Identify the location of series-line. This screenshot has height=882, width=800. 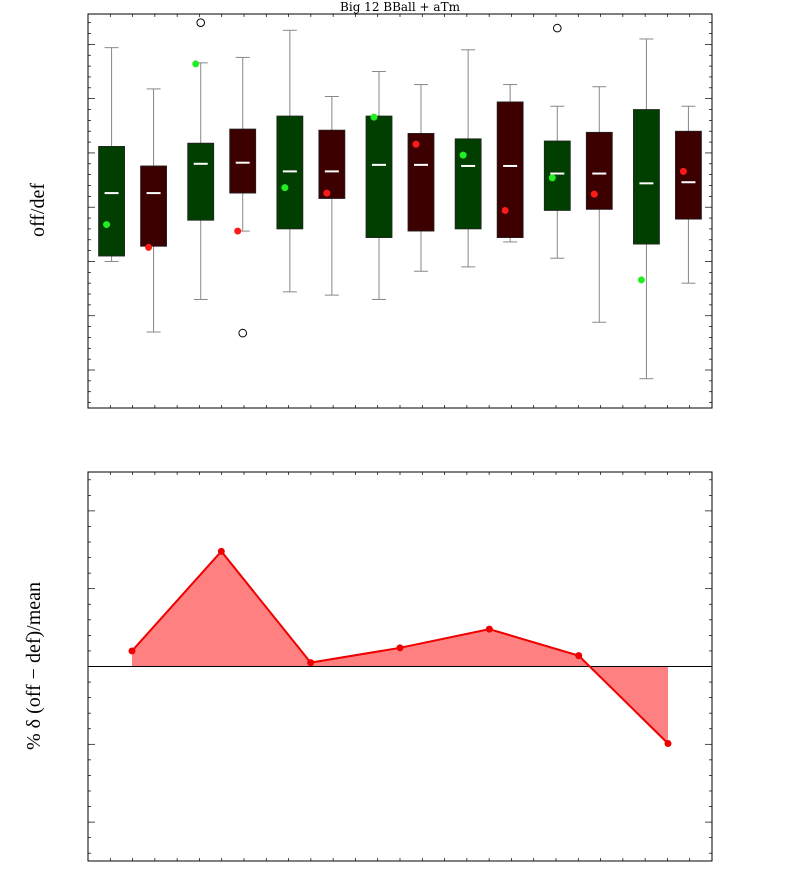
(400, 647).